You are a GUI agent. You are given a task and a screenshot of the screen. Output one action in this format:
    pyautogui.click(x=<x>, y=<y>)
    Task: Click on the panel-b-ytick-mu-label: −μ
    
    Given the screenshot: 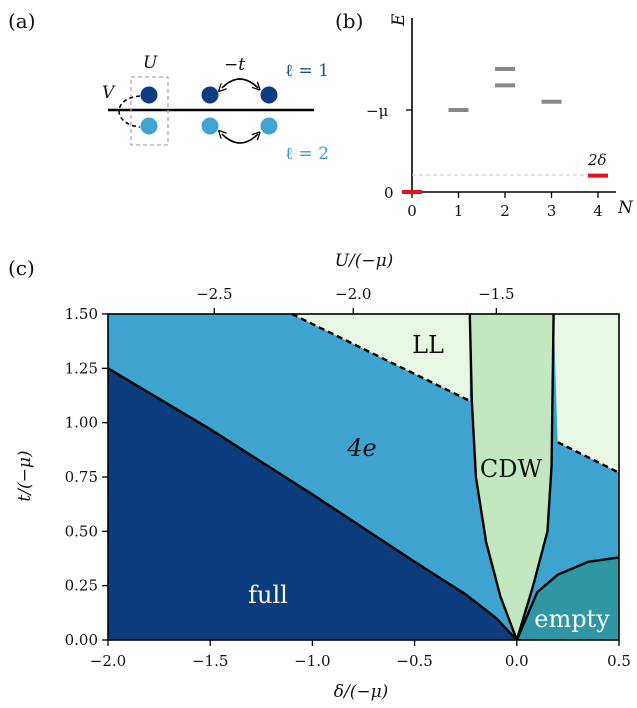 What is the action you would take?
    pyautogui.click(x=377, y=111)
    